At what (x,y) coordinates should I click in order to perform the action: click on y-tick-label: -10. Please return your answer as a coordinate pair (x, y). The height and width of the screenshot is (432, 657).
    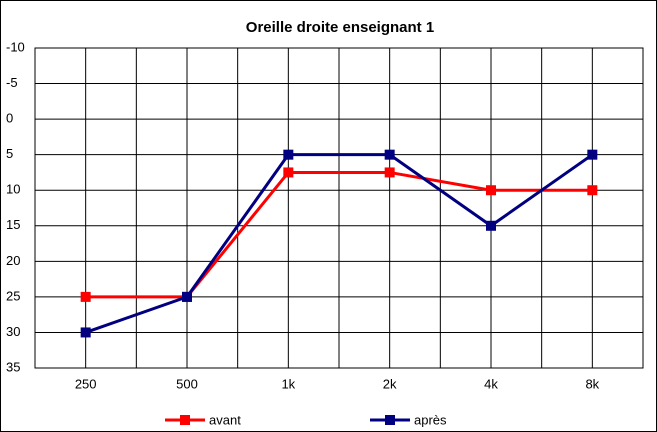
    Looking at the image, I should click on (15, 46).